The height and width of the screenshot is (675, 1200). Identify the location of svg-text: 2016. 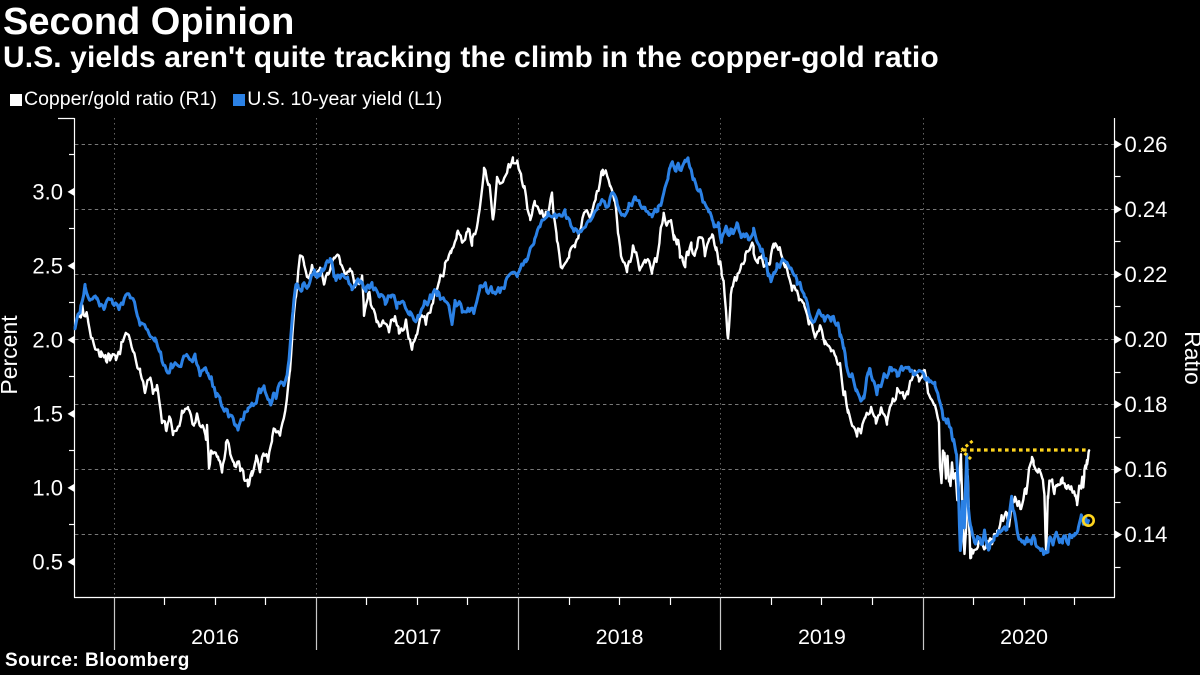
(215, 637).